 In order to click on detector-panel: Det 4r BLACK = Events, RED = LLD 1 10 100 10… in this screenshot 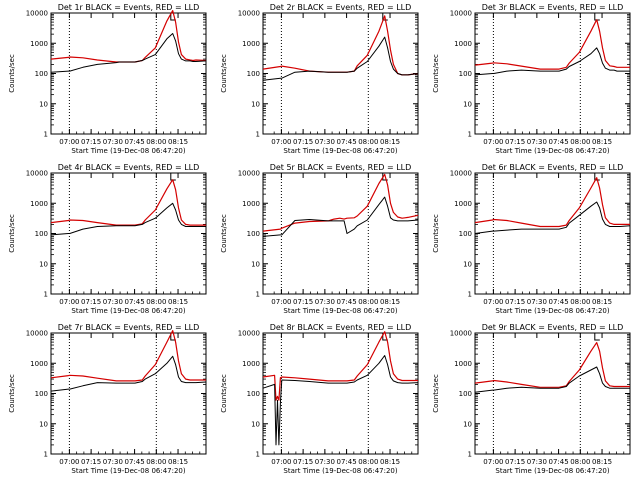, I will do `click(107, 239)`.